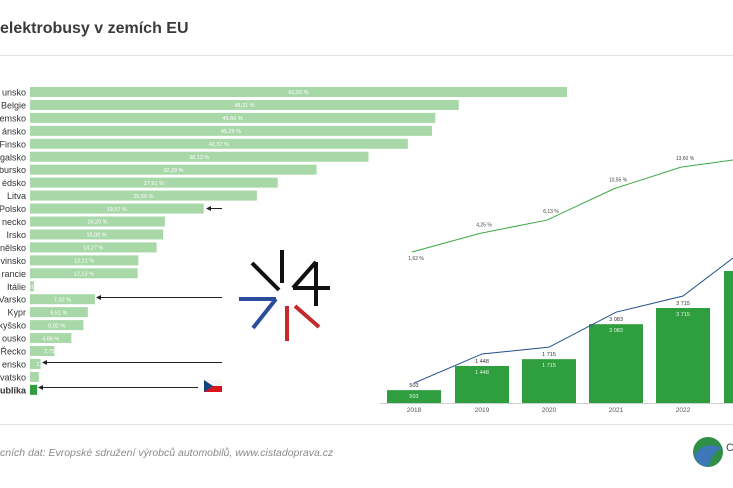  I want to click on vbar-value-0: 503, so click(413, 386).